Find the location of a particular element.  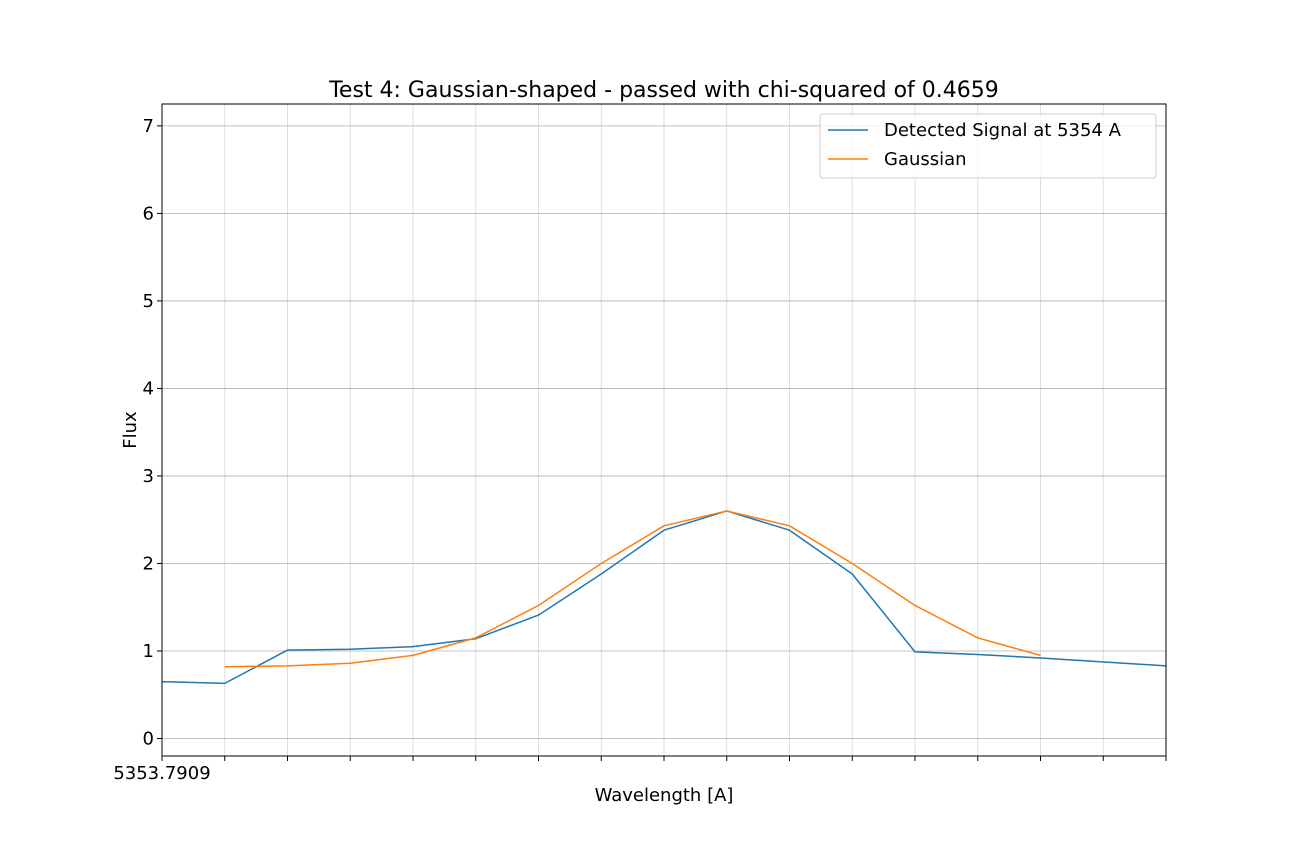

y-tick-label: 2 is located at coordinates (148, 563).